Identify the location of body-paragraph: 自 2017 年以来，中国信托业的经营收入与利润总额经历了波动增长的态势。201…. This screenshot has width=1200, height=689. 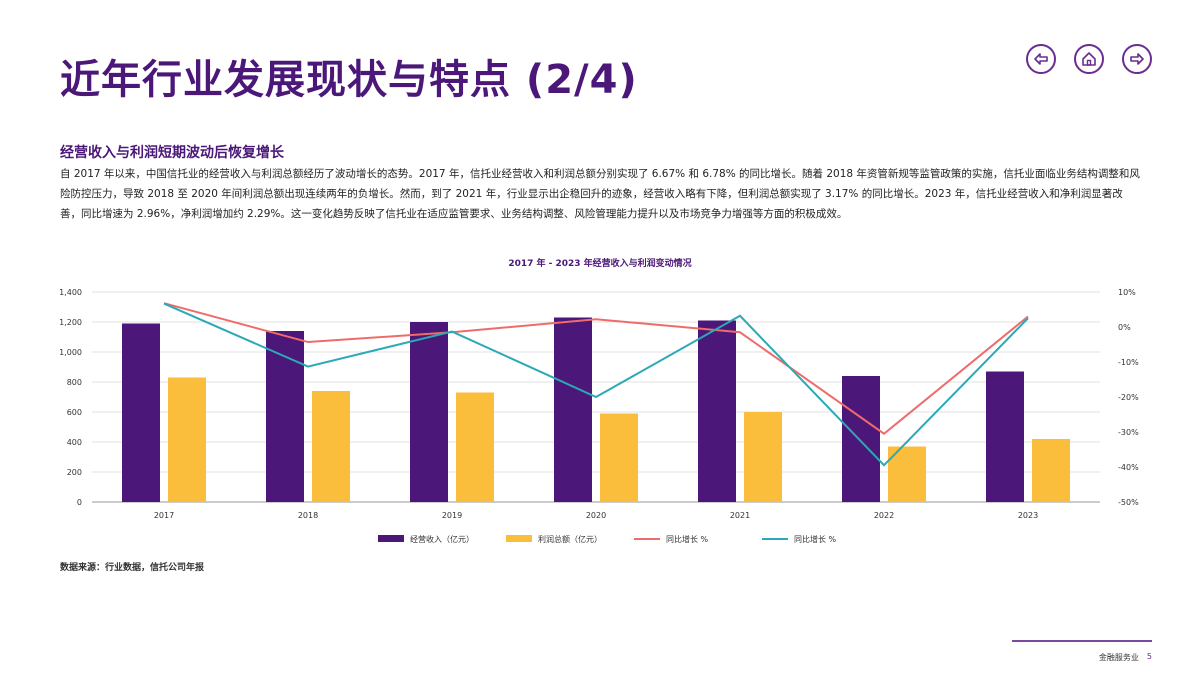
(600, 194).